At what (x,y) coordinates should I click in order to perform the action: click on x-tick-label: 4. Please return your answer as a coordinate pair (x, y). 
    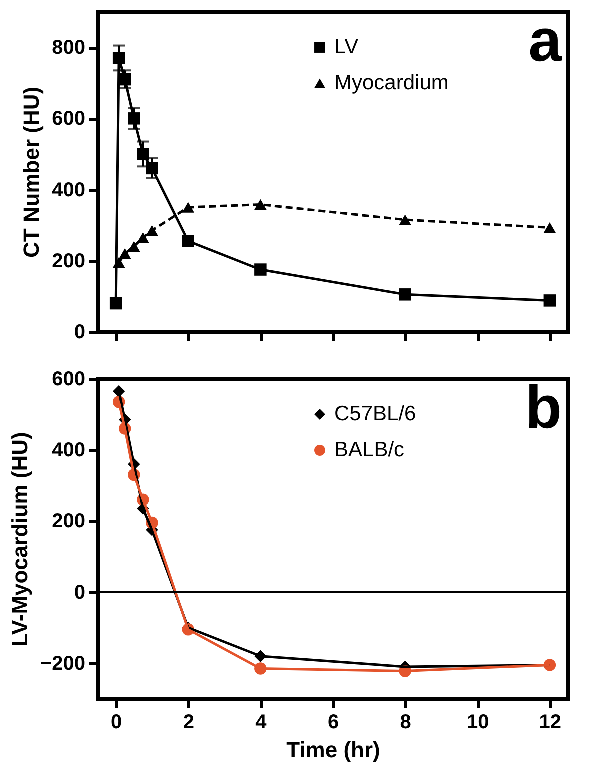
    Looking at the image, I should click on (262, 723).